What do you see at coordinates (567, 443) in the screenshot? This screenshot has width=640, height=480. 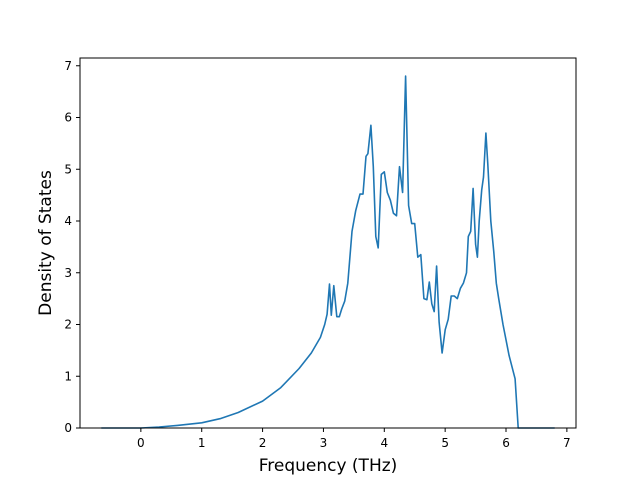 I see `x-tick-label: 7` at bounding box center [567, 443].